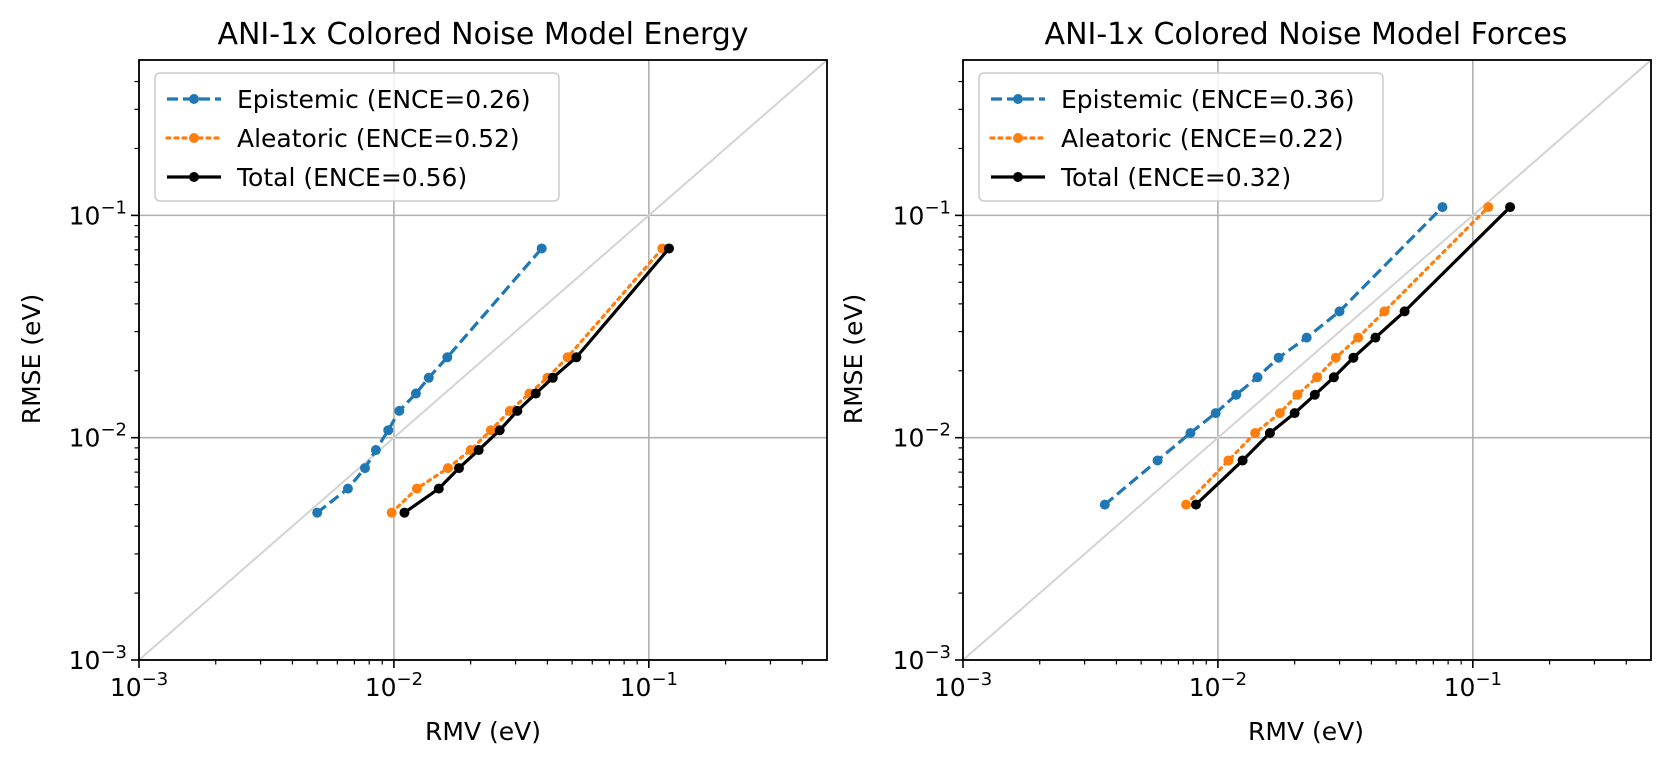 This screenshot has width=1661, height=767. Describe the element at coordinates (1175, 177) in the screenshot. I see `forces-legend-label-2: Total (ENCE=0.32)` at that location.